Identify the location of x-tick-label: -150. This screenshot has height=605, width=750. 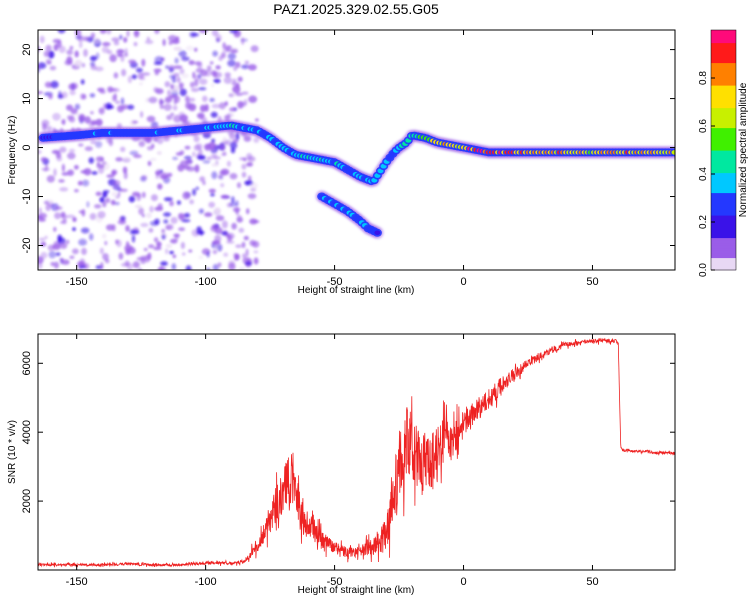
(77, 282).